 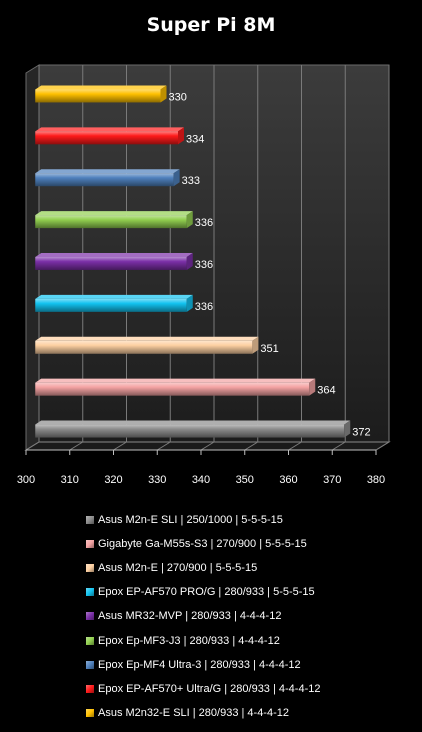 What do you see at coordinates (189, 640) in the screenshot?
I see `legend-label: Epox Ep-MF3-J3 | 280/933 | 4-4-4-12` at bounding box center [189, 640].